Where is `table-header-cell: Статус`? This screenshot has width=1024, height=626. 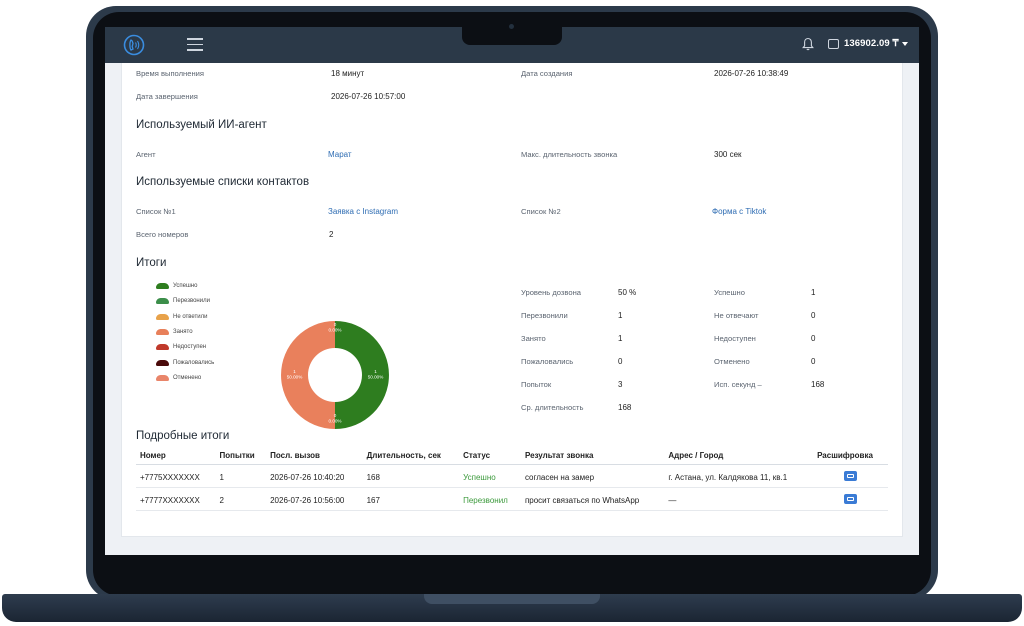 table-header-cell: Статус is located at coordinates (490, 456).